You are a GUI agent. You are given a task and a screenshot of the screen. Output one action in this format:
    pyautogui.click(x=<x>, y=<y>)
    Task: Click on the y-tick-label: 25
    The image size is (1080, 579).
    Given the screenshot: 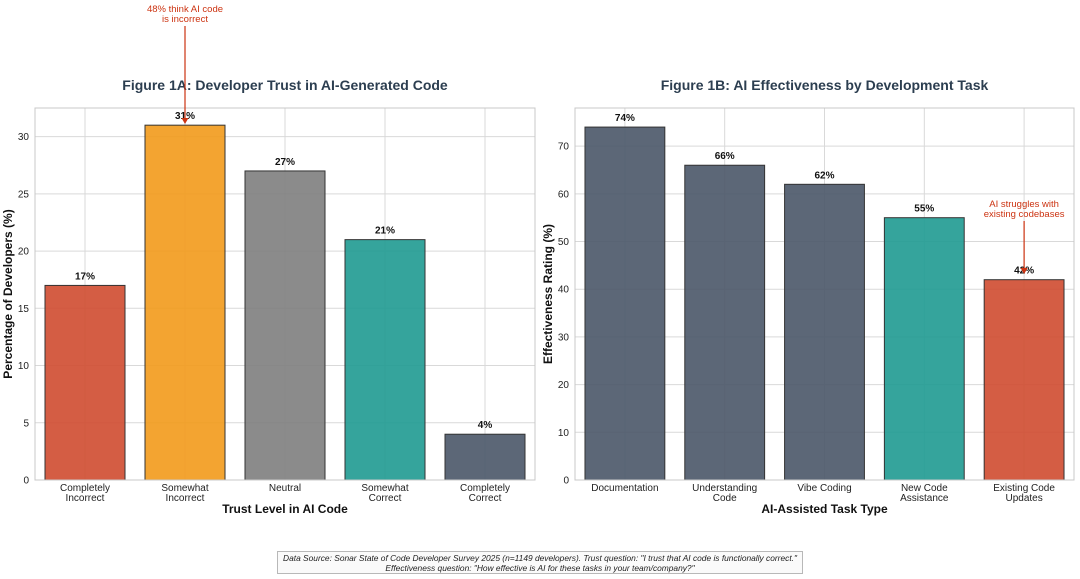 What is the action you would take?
    pyautogui.click(x=24, y=194)
    